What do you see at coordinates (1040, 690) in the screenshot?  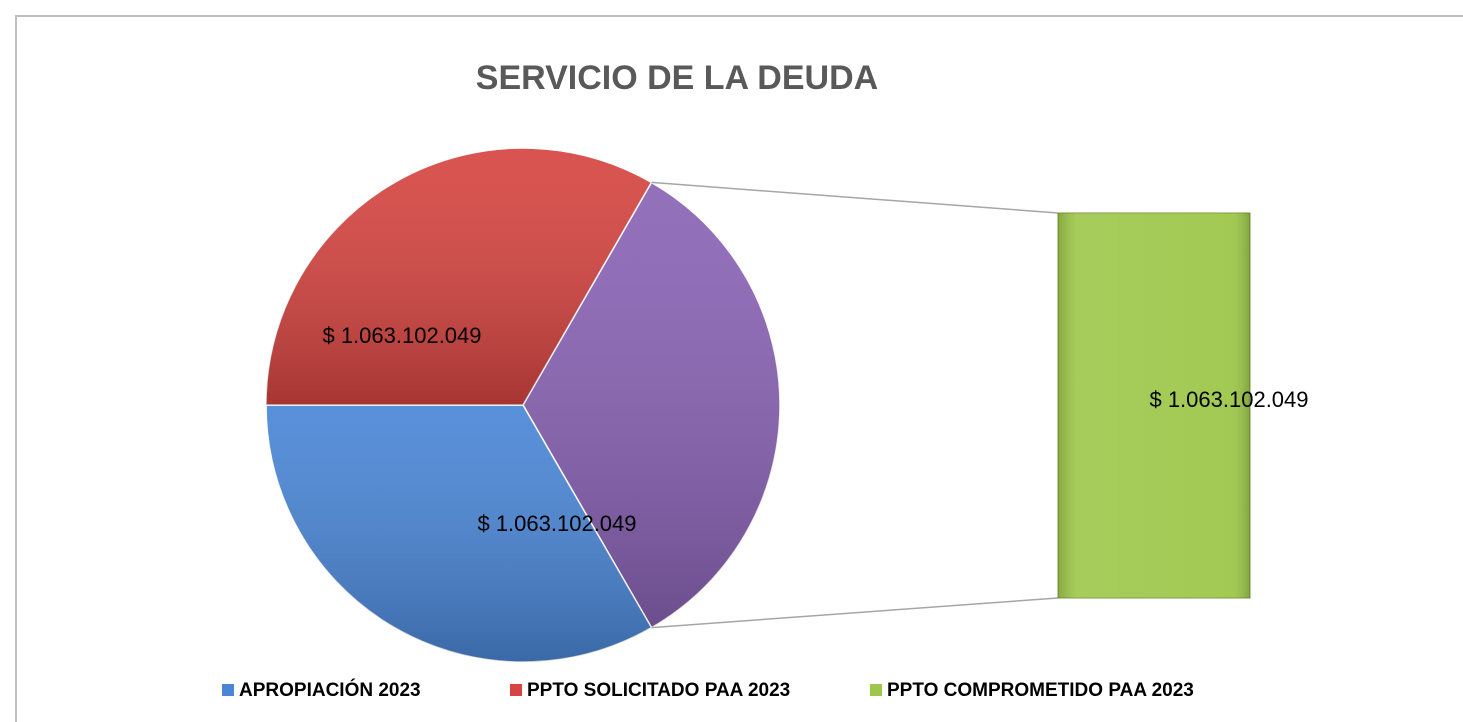 I see `legend-label: PPTO COMPROMETIDO PAA 2023` at bounding box center [1040, 690].